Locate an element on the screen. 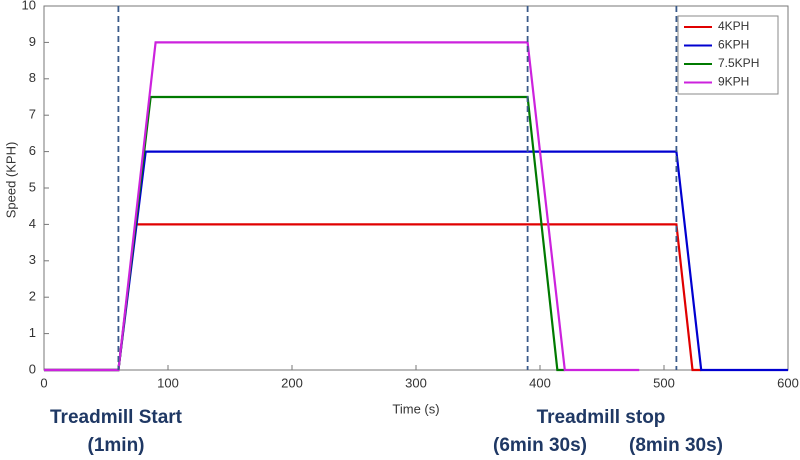 The image size is (800, 460). annotation: (6min 30s) is located at coordinates (540, 445).